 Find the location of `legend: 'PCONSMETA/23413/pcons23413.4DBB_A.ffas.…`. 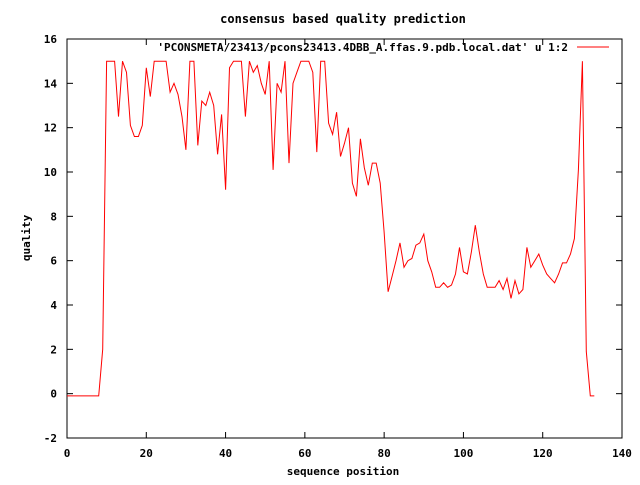

legend: 'PCONSMETA/23413/pcons23413.4DBB_A.ffas.… is located at coordinates (383, 47).